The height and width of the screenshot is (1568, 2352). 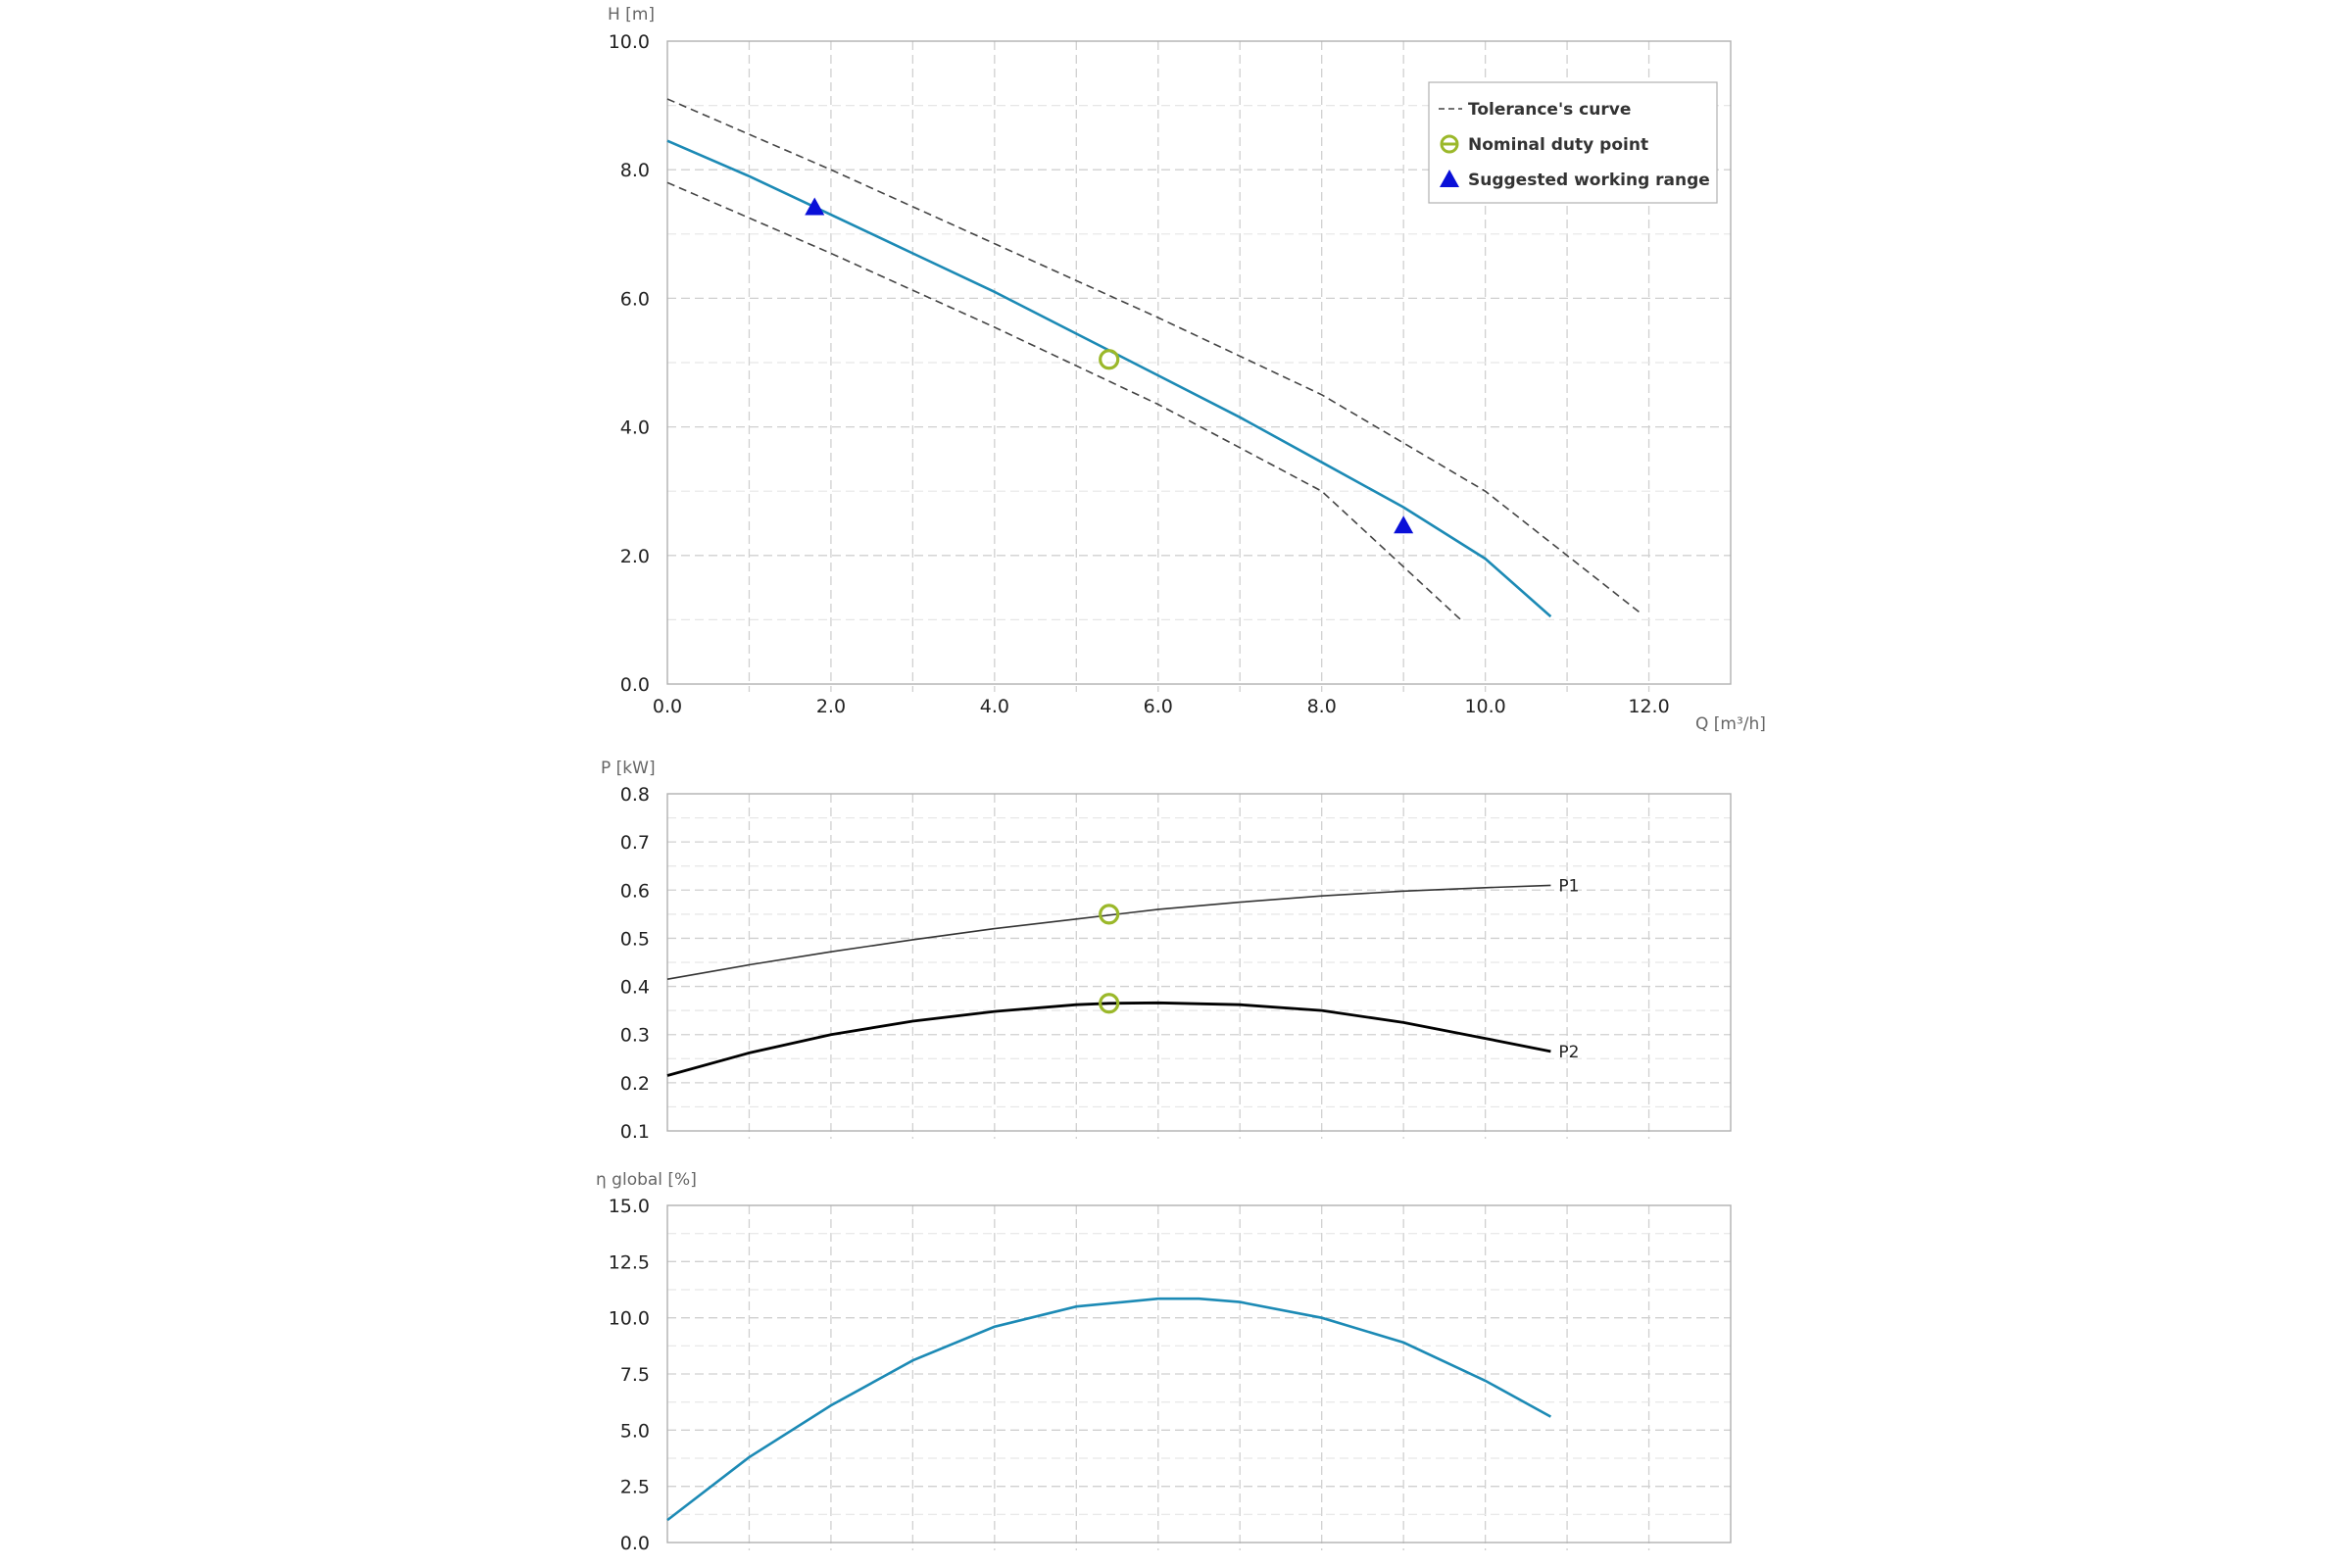 What do you see at coordinates (629, 1319) in the screenshot?
I see `efficiency-y-tick: 10.0` at bounding box center [629, 1319].